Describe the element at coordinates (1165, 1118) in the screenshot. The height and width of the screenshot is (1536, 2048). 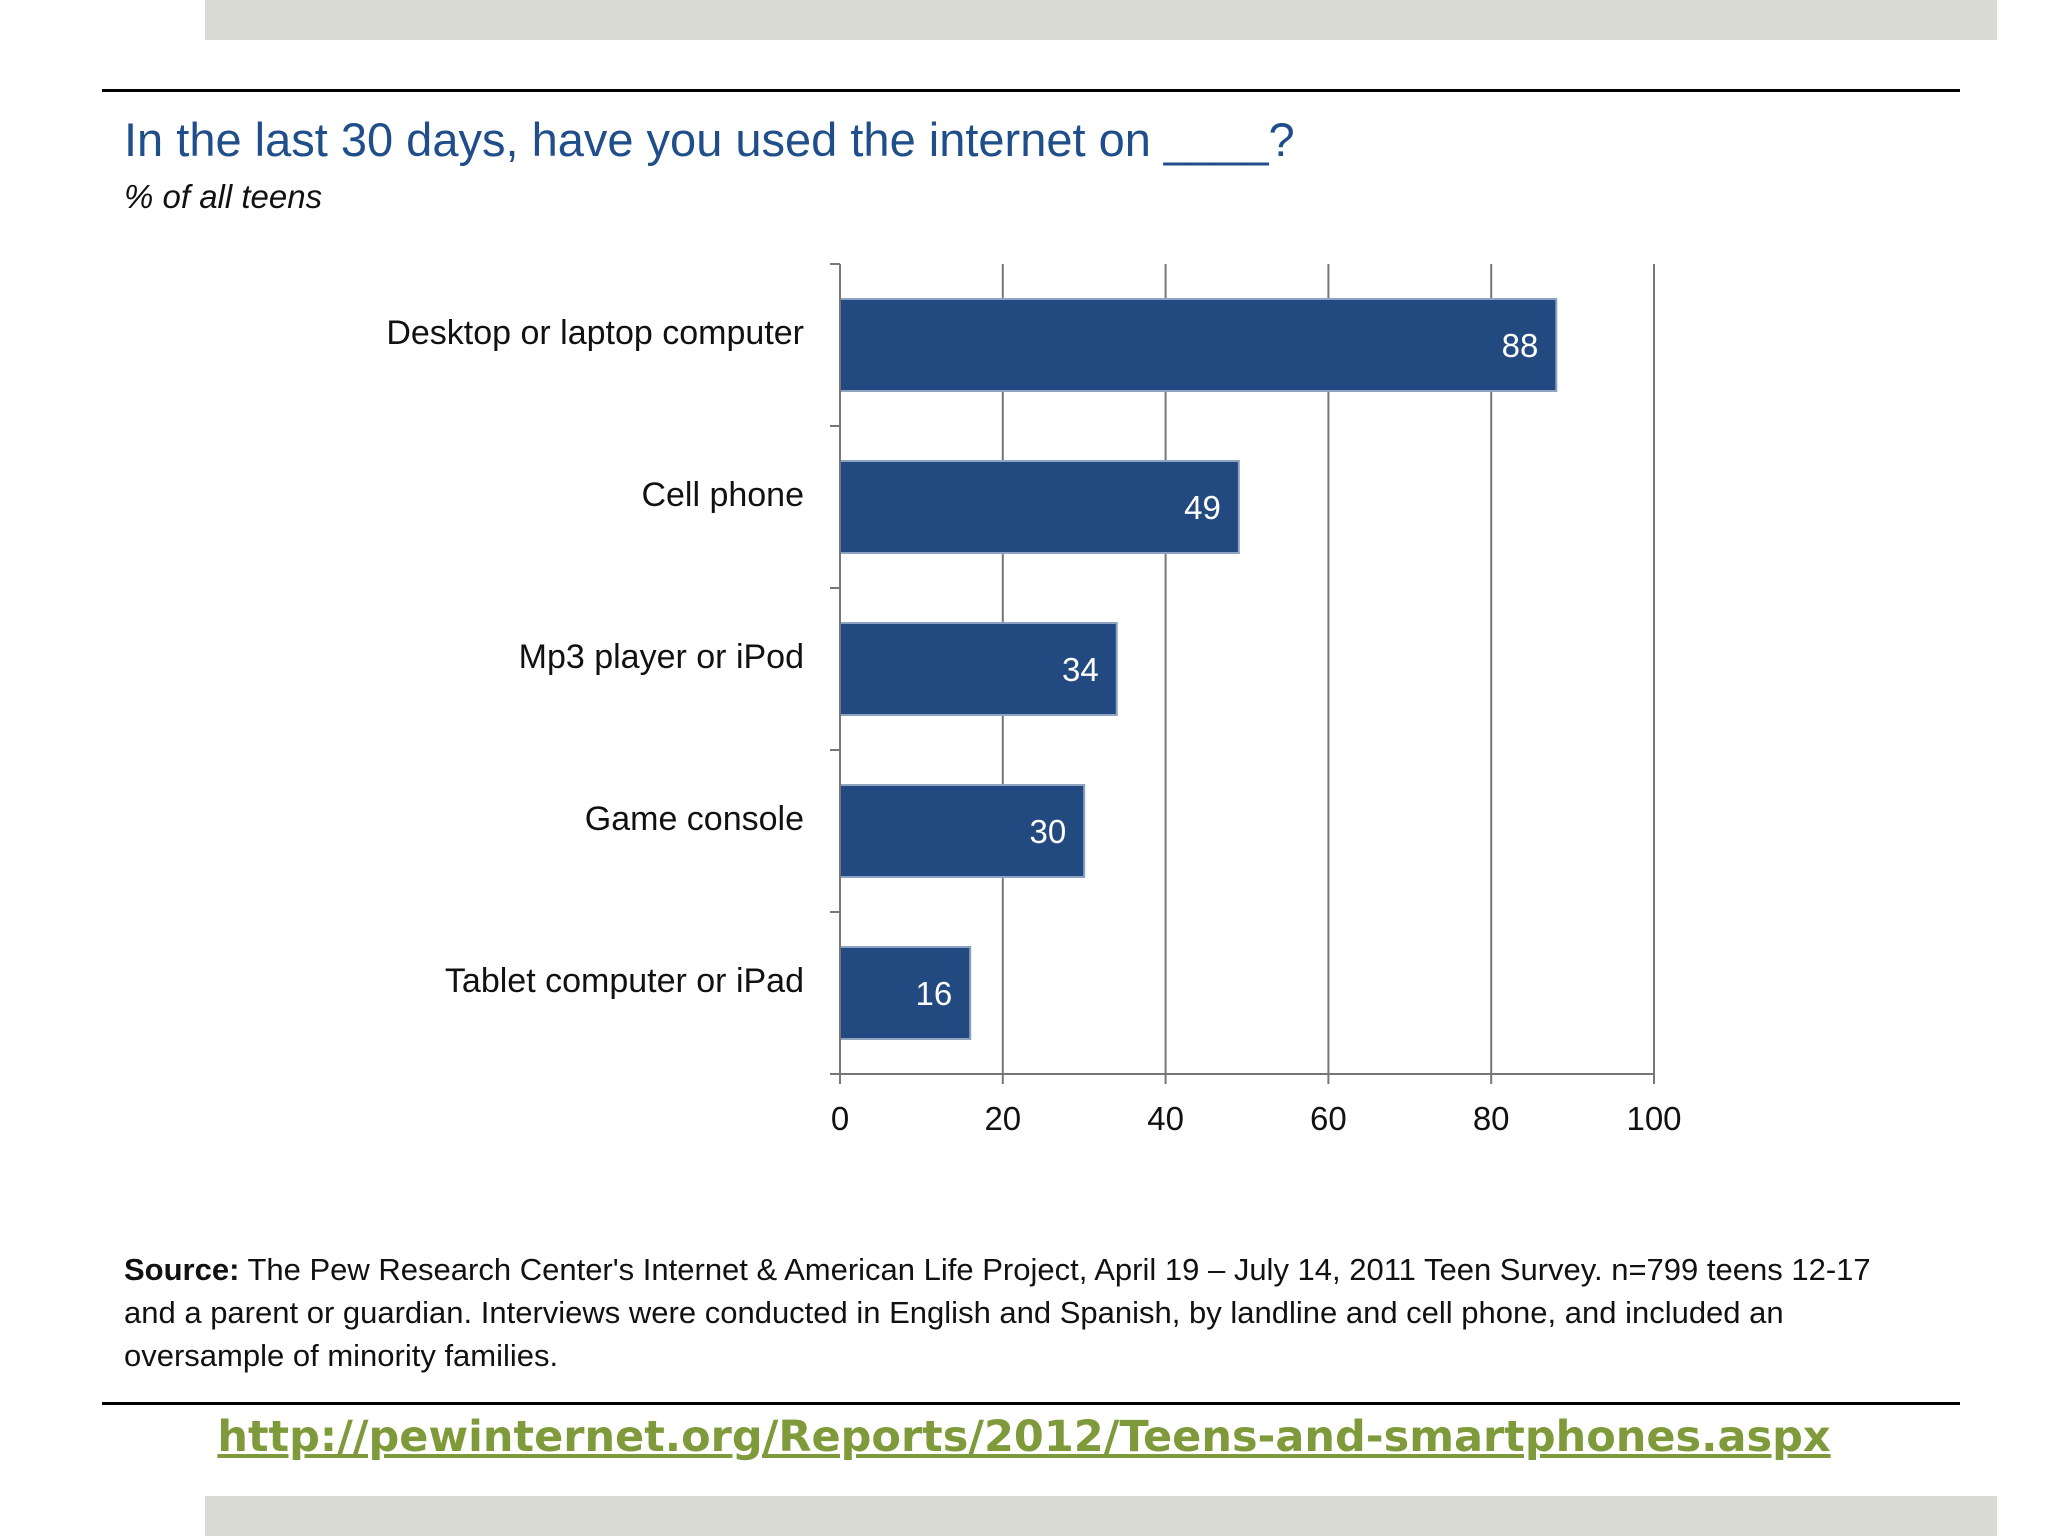
I see `x-tick-label-40: 40` at that location.